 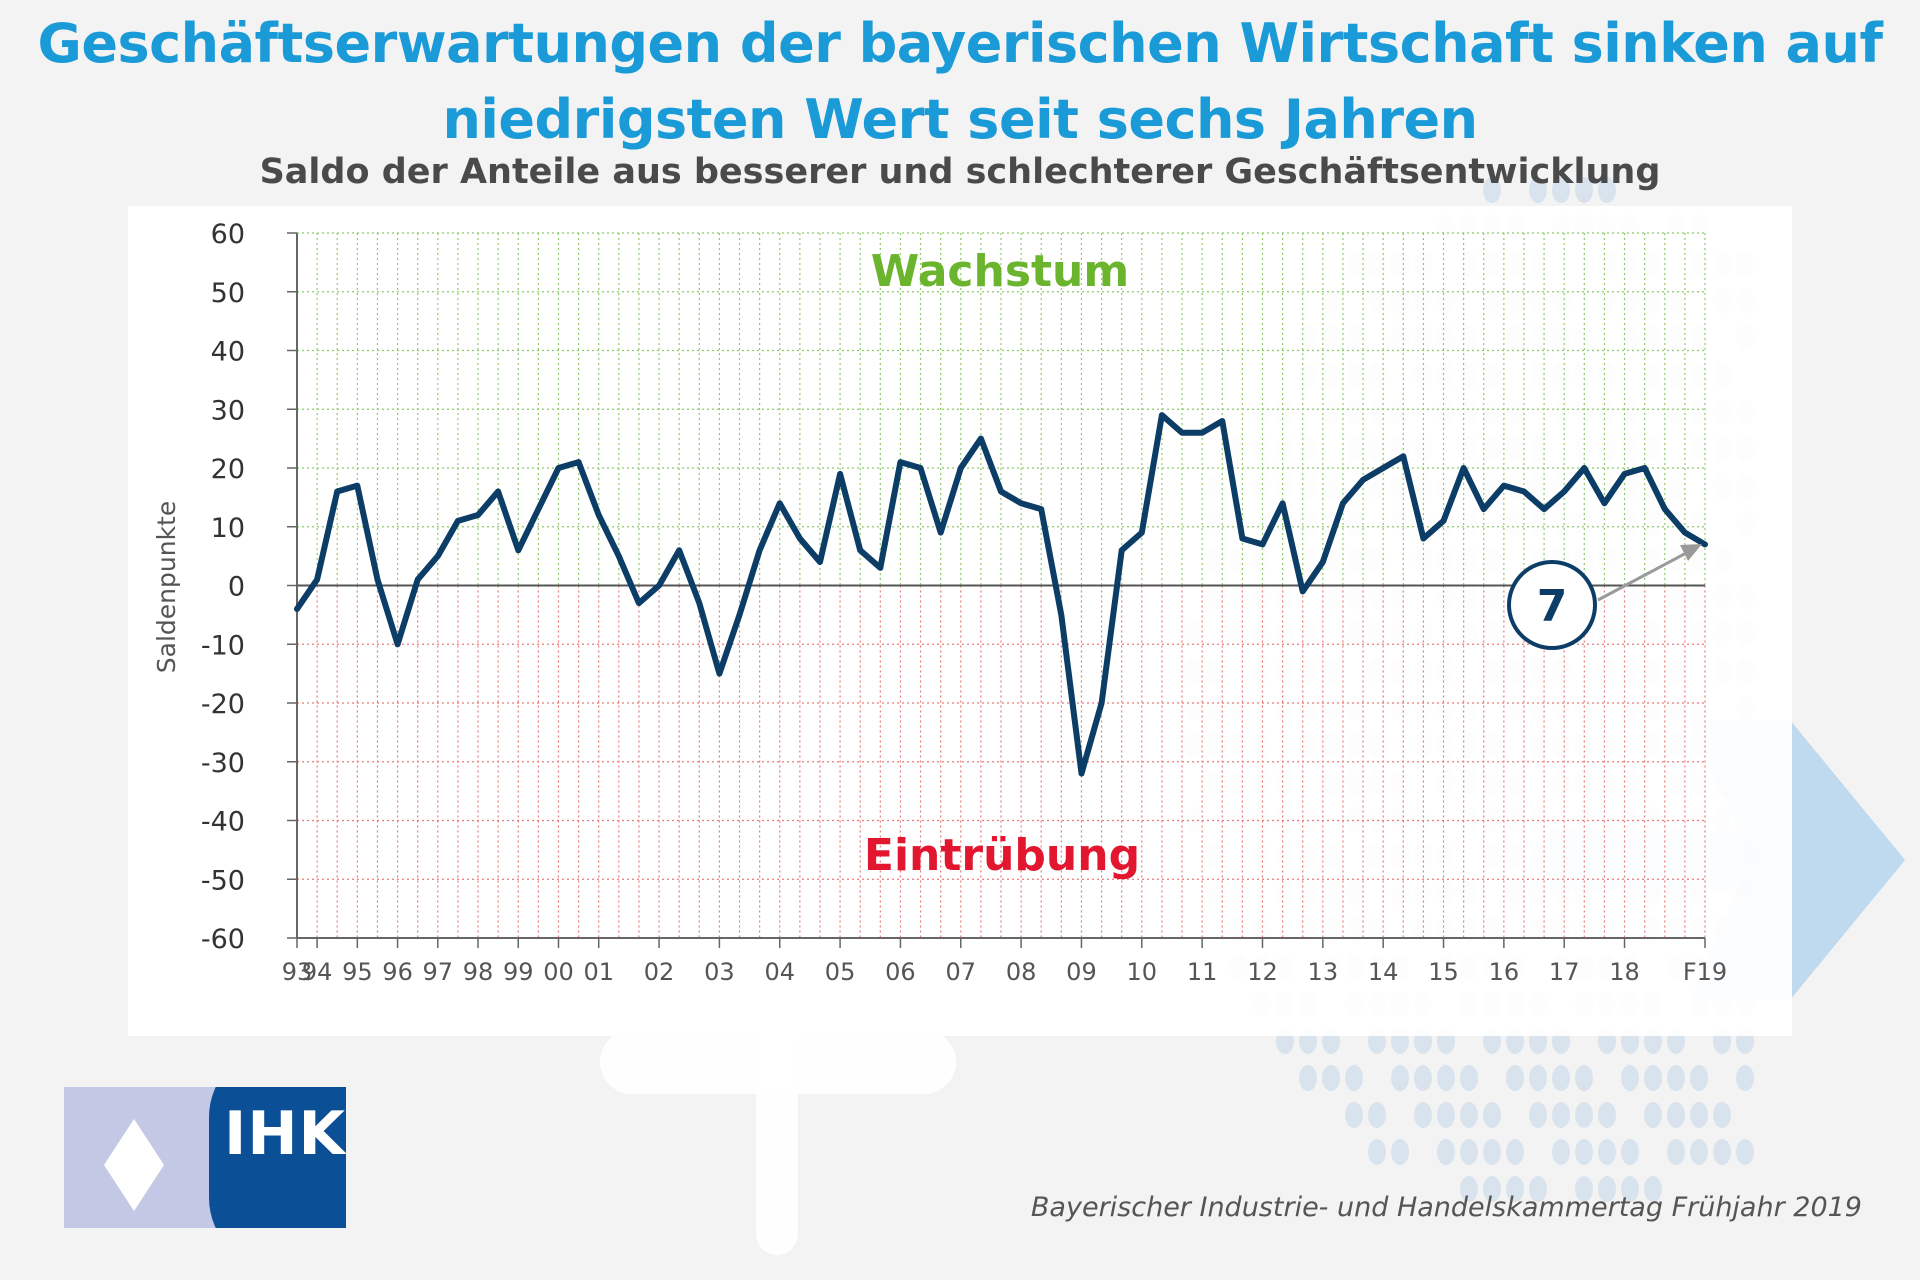 What do you see at coordinates (397, 972) in the screenshot?
I see `x-tick-label: 96` at bounding box center [397, 972].